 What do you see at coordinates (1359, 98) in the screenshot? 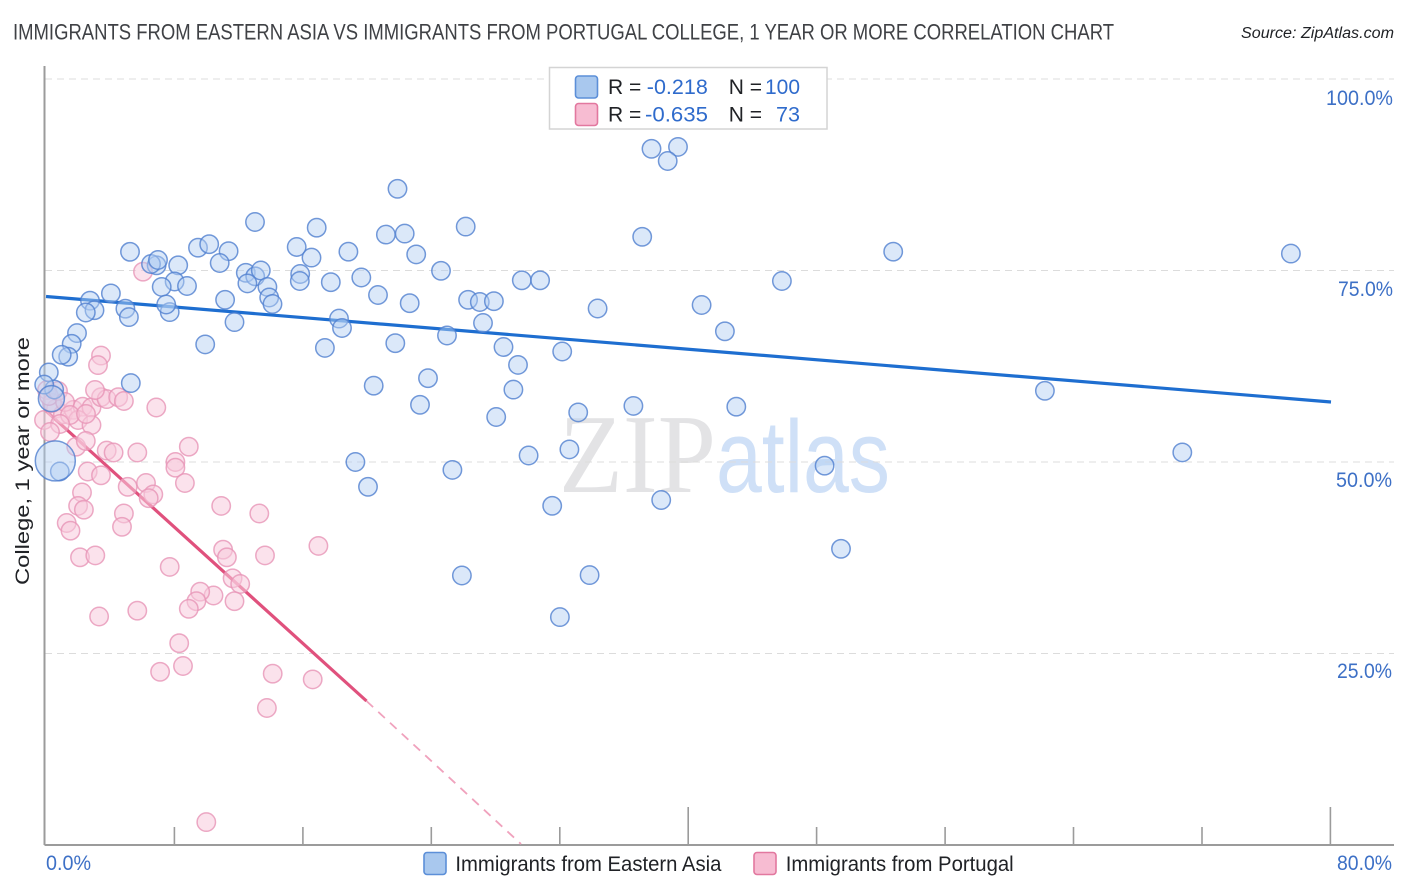
I see `svg-text: 100.0%` at bounding box center [1359, 98].